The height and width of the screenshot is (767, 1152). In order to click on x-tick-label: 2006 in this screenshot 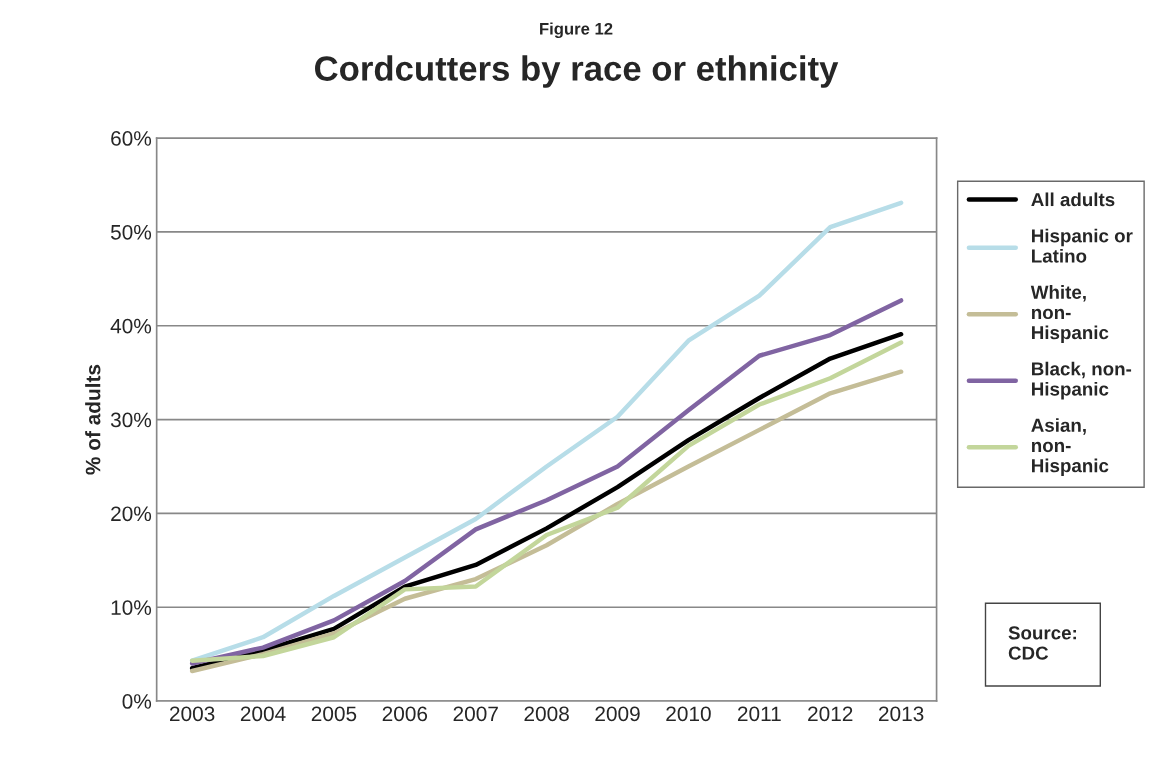, I will do `click(405, 714)`.